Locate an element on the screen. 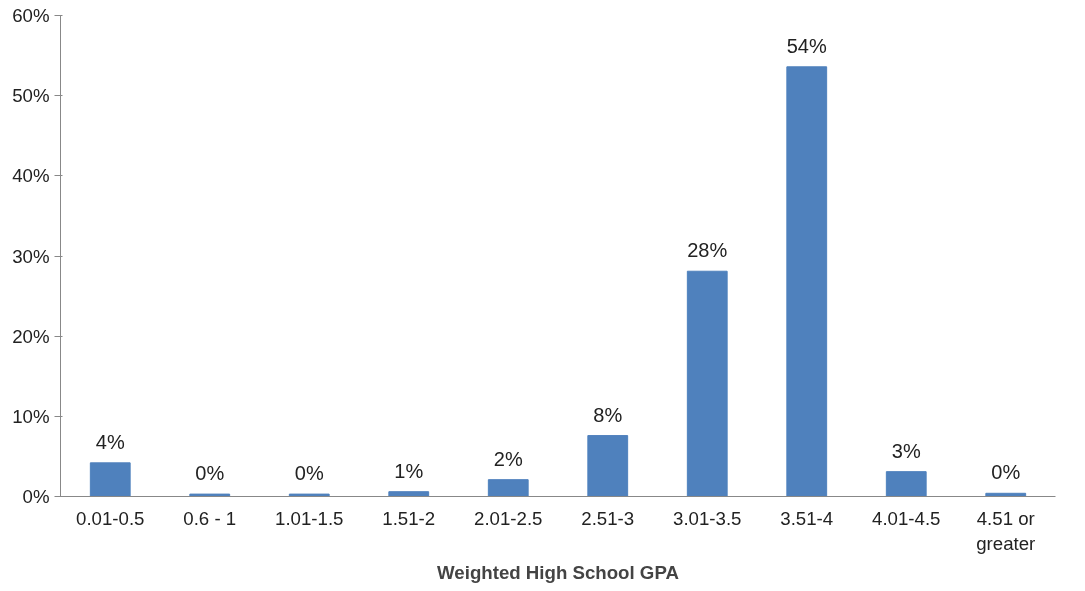 The image size is (1085, 591). x-tick-label: 2.01-2.5 is located at coordinates (508, 518).